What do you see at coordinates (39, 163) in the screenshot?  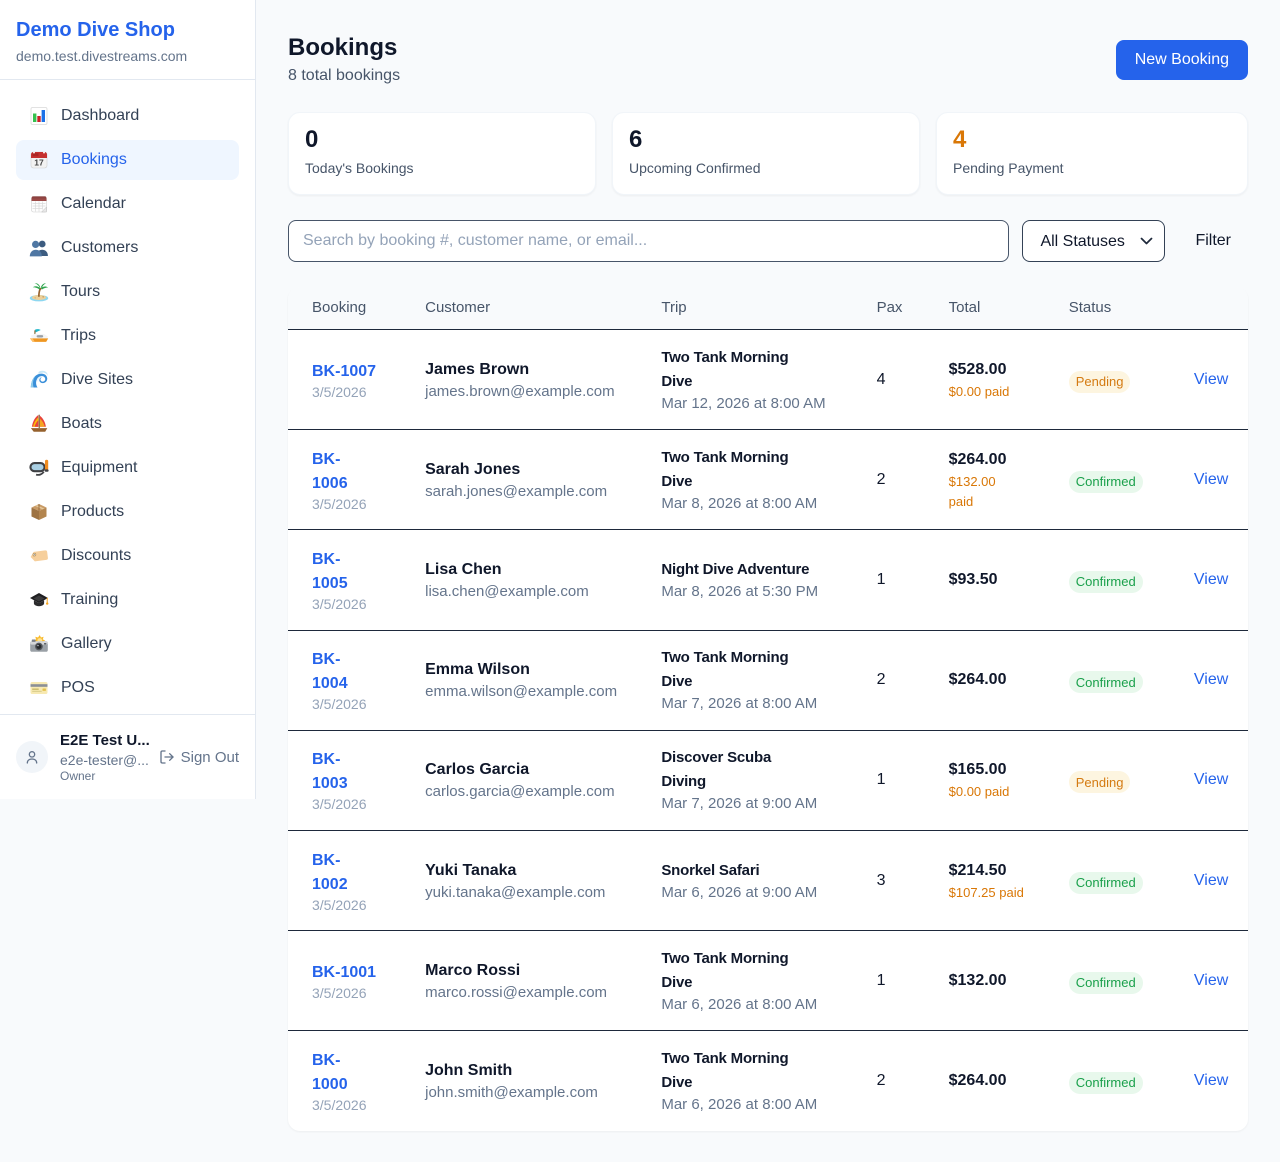 I see `svg-text: 17` at bounding box center [39, 163].